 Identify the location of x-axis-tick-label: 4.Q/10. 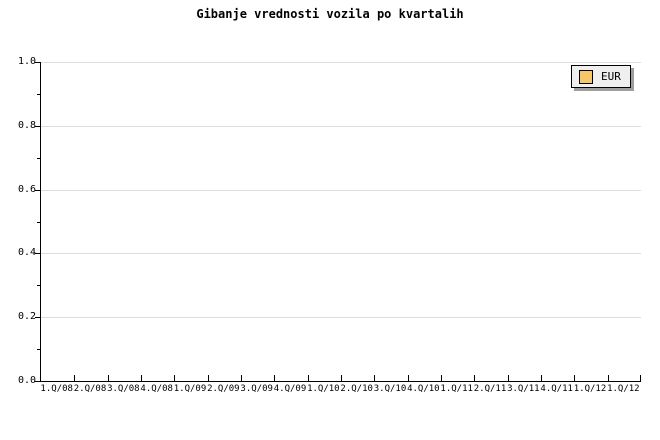
(423, 389).